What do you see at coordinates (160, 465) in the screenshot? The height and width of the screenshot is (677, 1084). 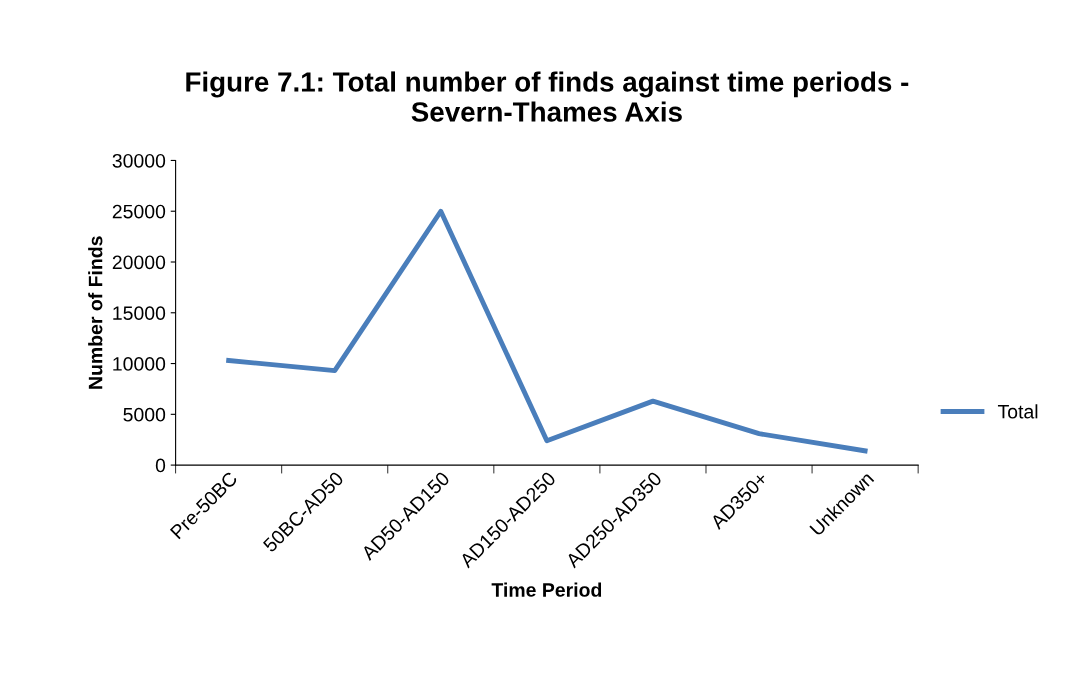 I see `y-tick-label: 0` at bounding box center [160, 465].